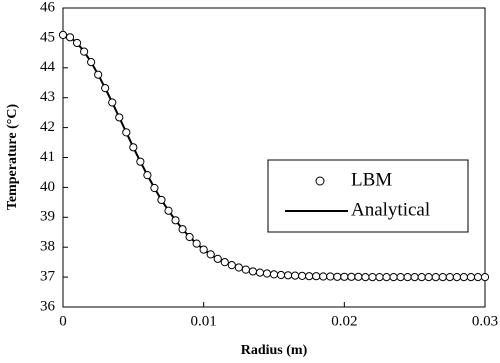 Image resolution: width=500 pixels, height=363 pixels. I want to click on x-tick-label: 0.02, so click(344, 321).